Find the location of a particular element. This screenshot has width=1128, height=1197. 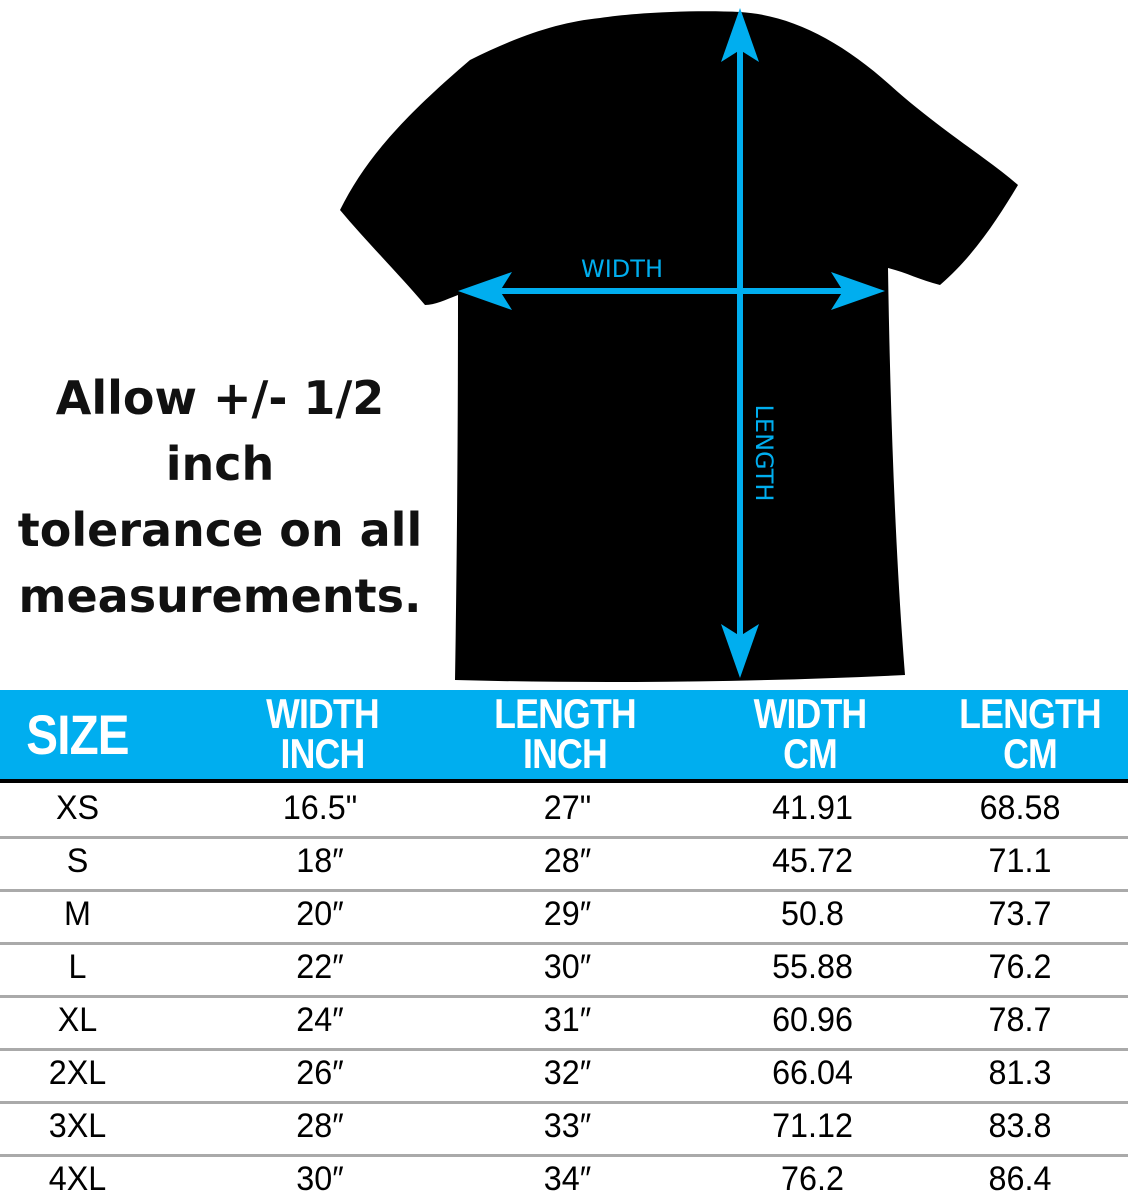

table-cell: 3XL is located at coordinates (77, 1126).